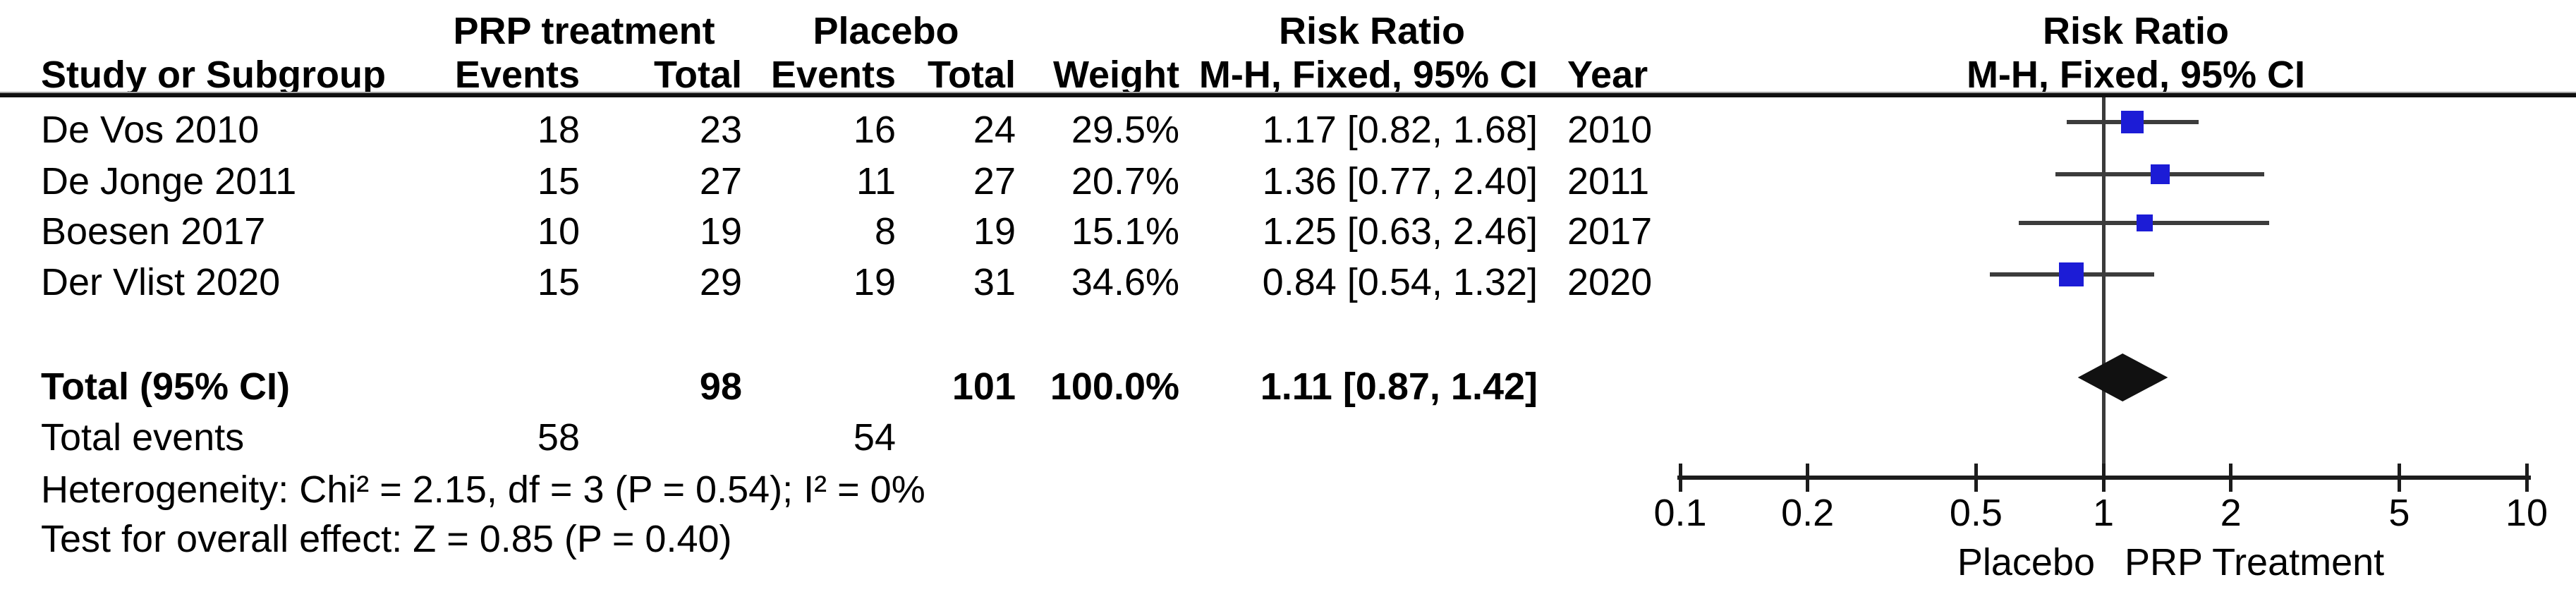 The width and height of the screenshot is (2576, 599). I want to click on risk-ratio-ci: 1.25 [0.63, 2.46], so click(1400, 232).